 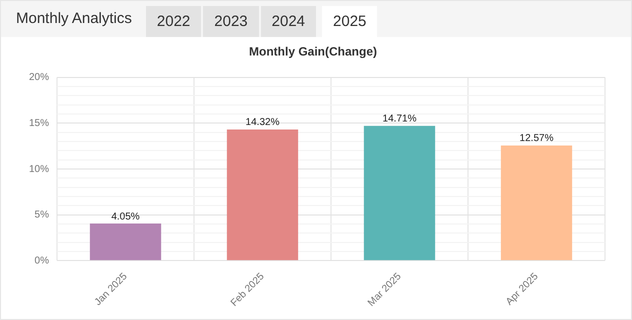 I want to click on text: Monthly Analytics, so click(x=74, y=19).